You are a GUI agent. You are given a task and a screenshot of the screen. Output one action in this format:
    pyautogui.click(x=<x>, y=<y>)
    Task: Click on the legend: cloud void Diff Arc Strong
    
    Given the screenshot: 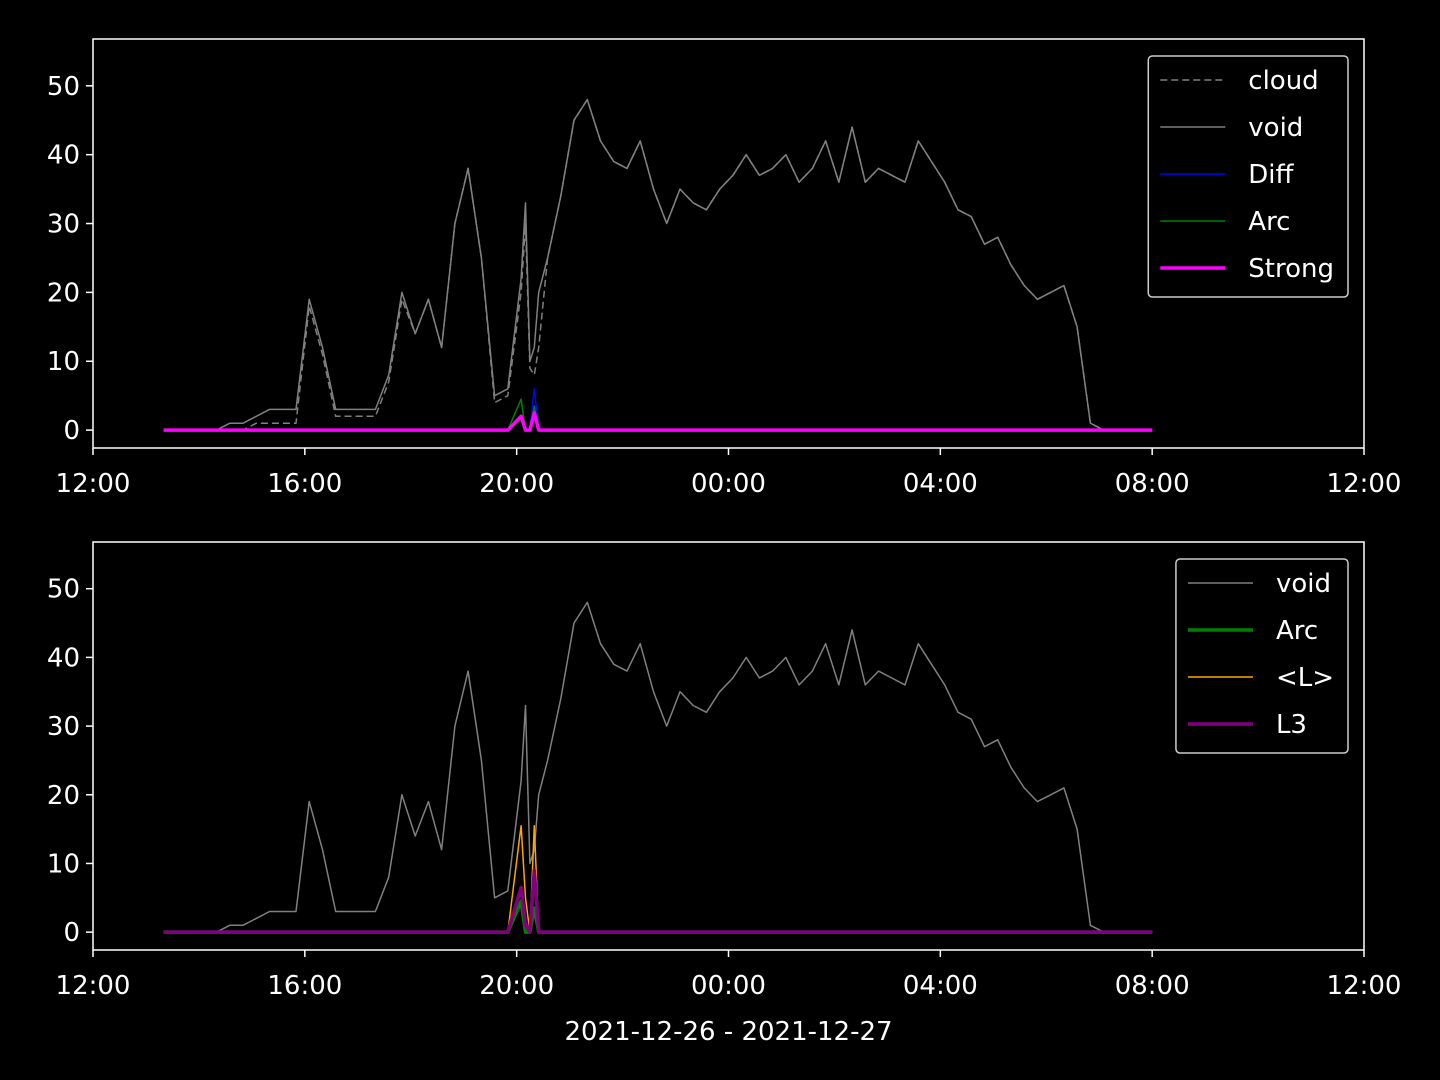 What is the action you would take?
    pyautogui.click(x=1248, y=176)
    